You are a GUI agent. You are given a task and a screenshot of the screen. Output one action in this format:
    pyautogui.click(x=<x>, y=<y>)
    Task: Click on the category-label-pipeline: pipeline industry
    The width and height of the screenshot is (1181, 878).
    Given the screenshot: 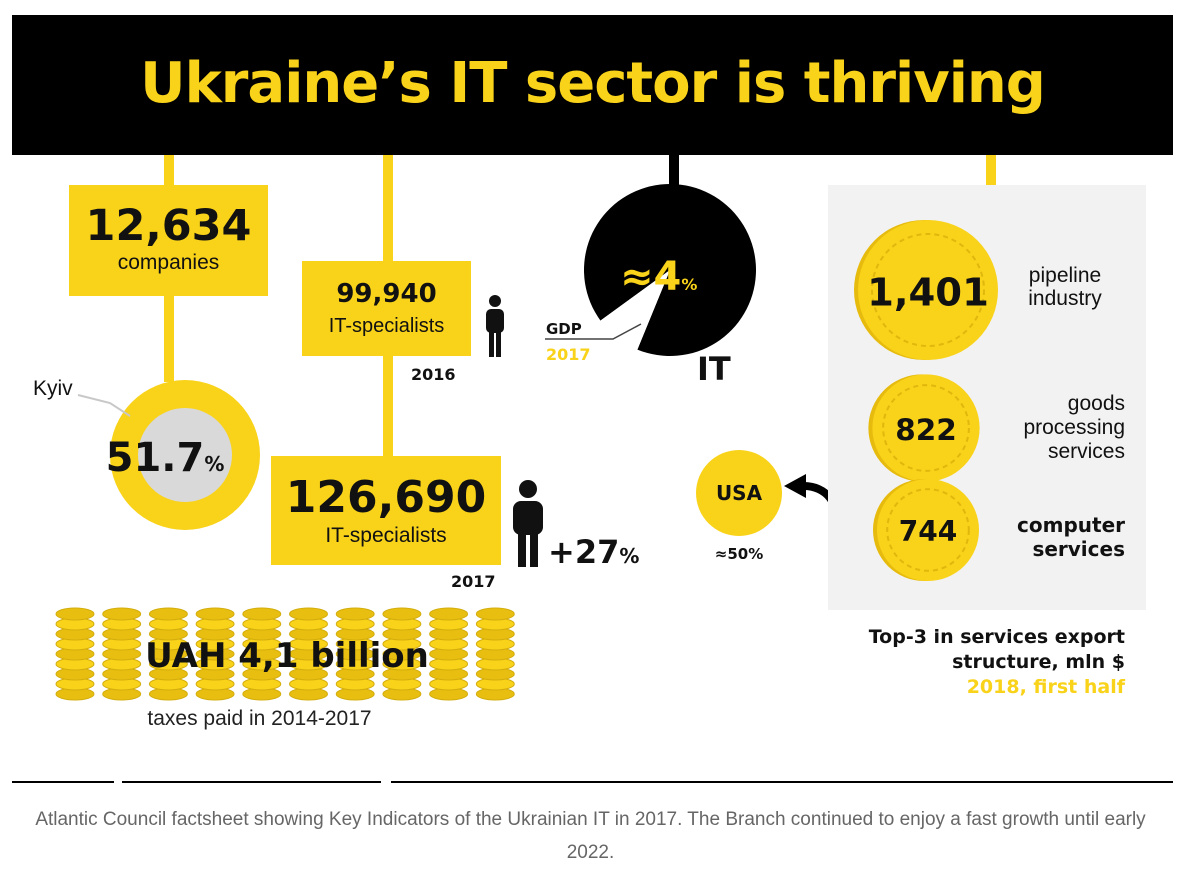 What is the action you would take?
    pyautogui.click(x=1065, y=287)
    